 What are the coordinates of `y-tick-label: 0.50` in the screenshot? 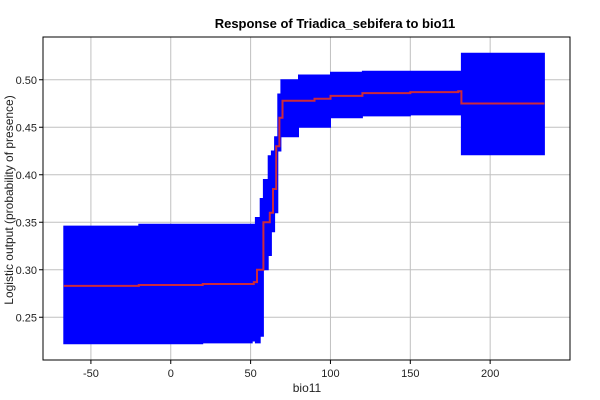 It's located at (26, 81).